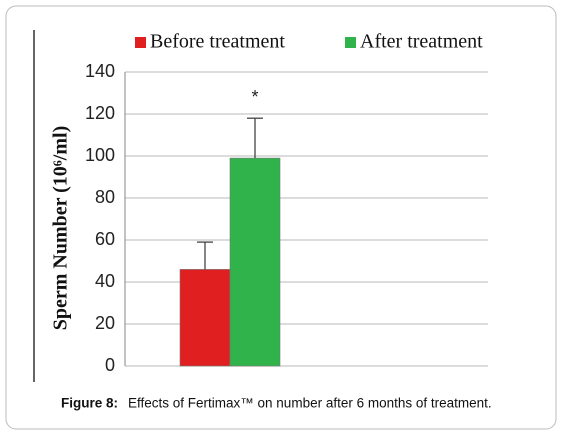  I want to click on caption-label: Figure 8:, so click(89, 403).